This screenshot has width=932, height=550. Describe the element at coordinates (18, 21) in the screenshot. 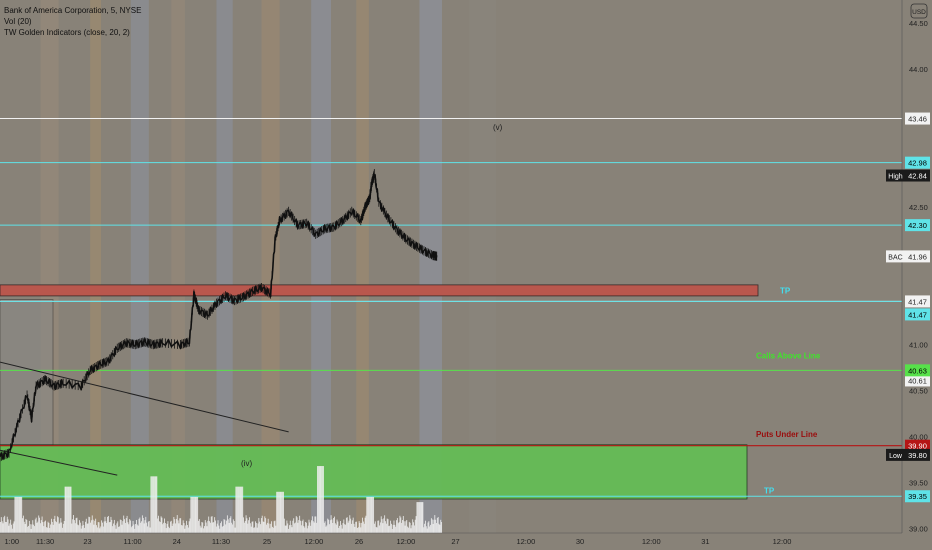

I see `volume-indicator-label: Vol (20)` at that location.